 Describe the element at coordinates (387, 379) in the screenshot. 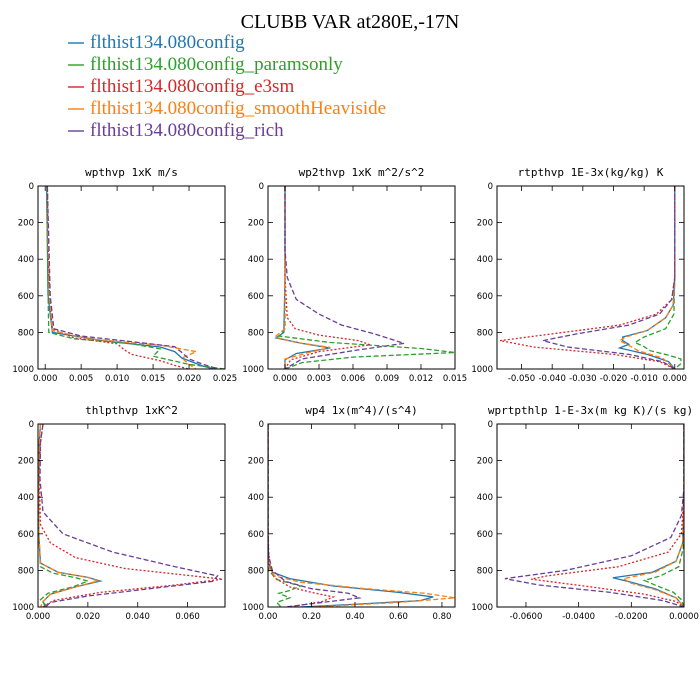

I see `x-tick-label: 0.009` at that location.